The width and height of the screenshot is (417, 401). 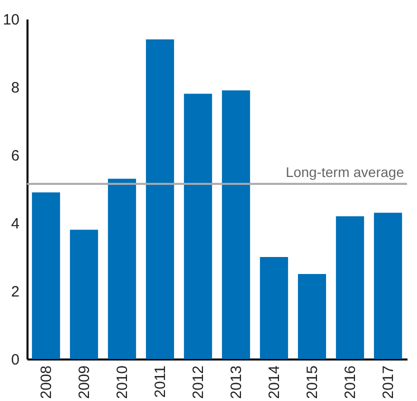 I want to click on x-tick-label: 2016, so click(x=350, y=382).